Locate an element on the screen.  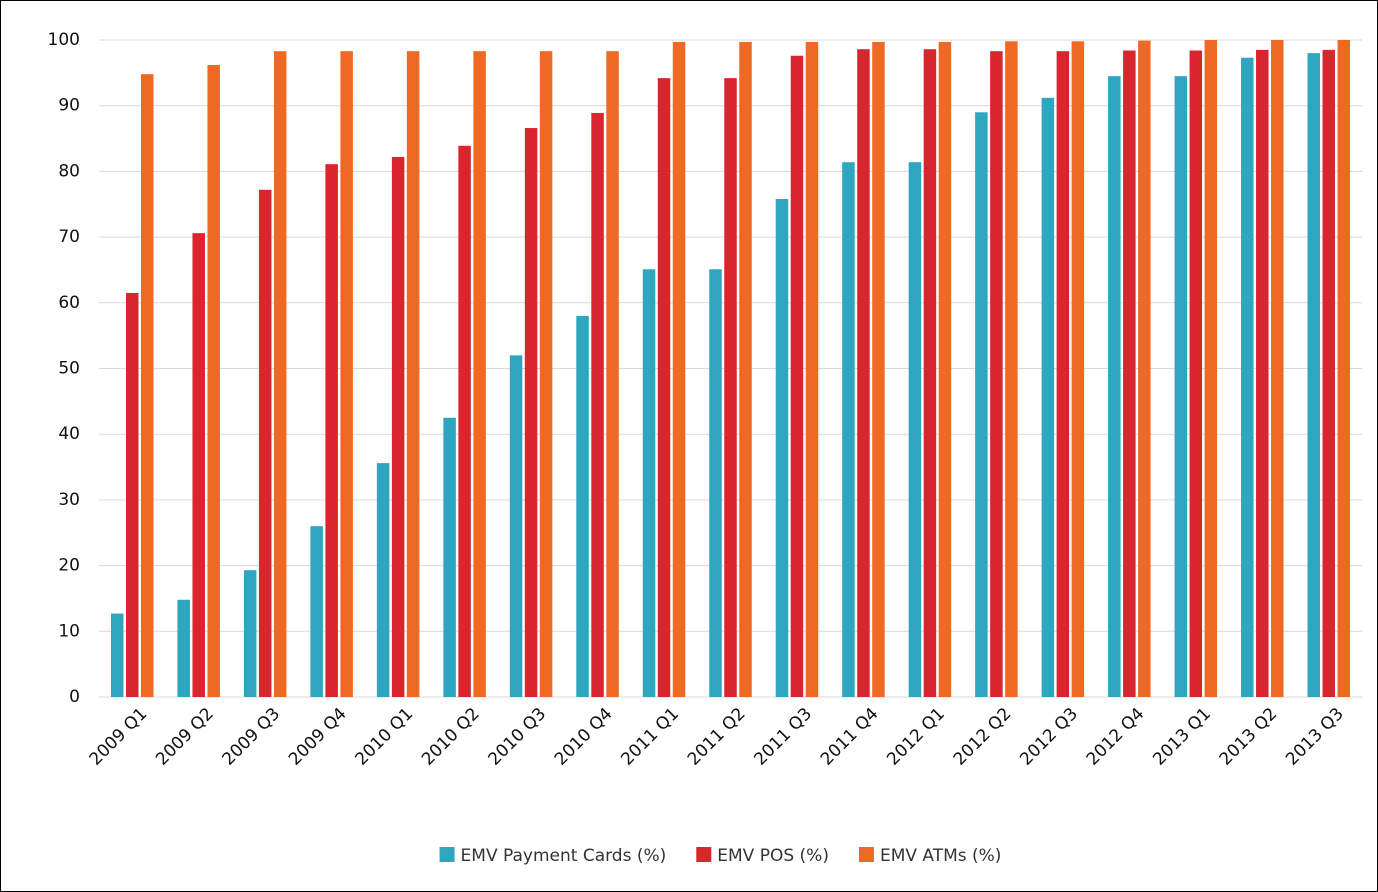
y-tick-label: 90 is located at coordinates (69, 106).